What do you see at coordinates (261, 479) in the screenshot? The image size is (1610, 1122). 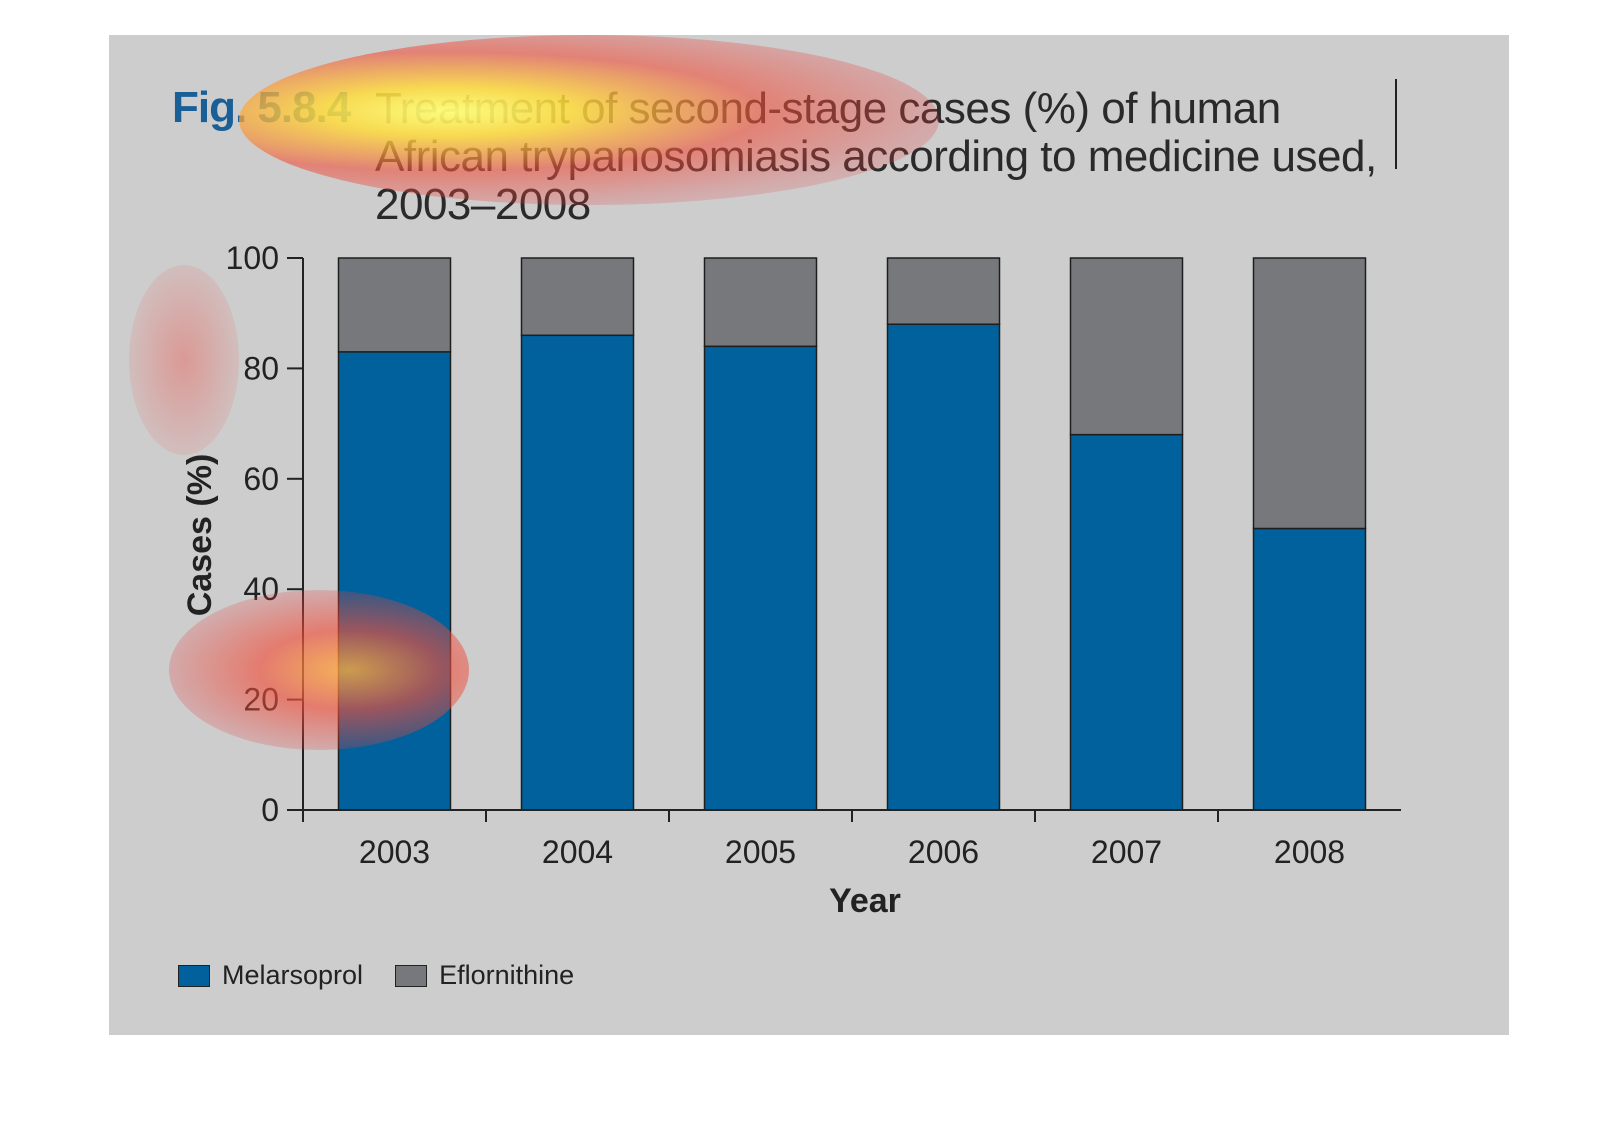 I see `y-tick-label: 60` at bounding box center [261, 479].